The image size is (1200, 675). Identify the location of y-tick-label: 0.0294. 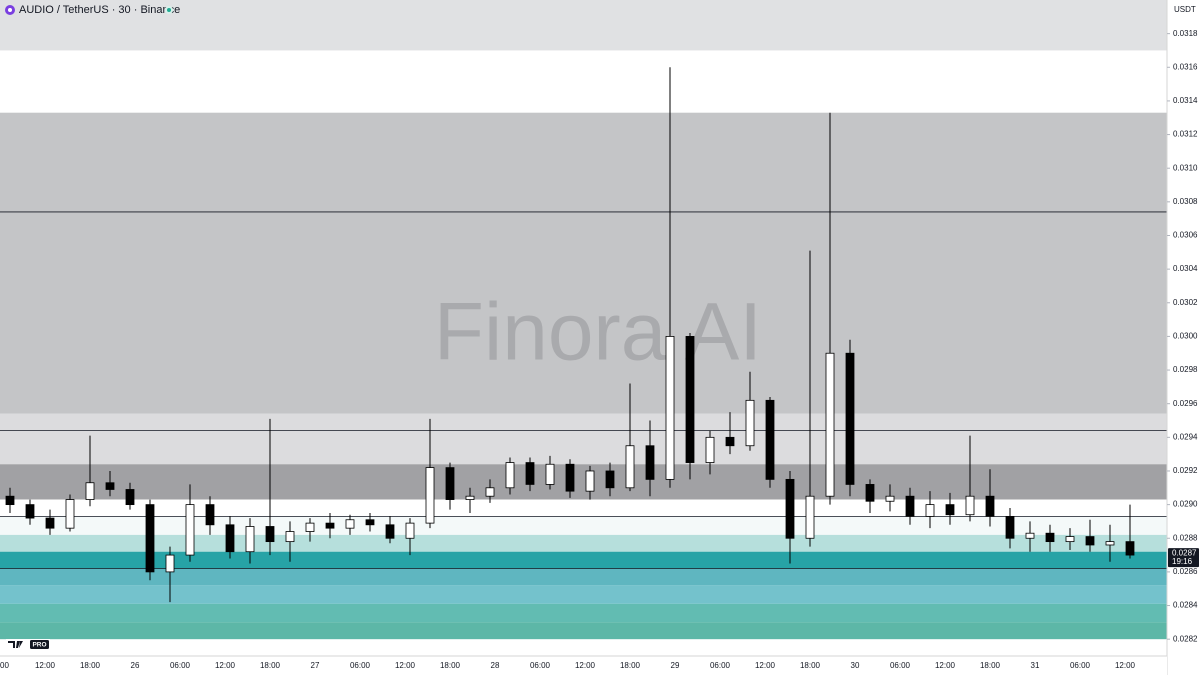
(1185, 436).